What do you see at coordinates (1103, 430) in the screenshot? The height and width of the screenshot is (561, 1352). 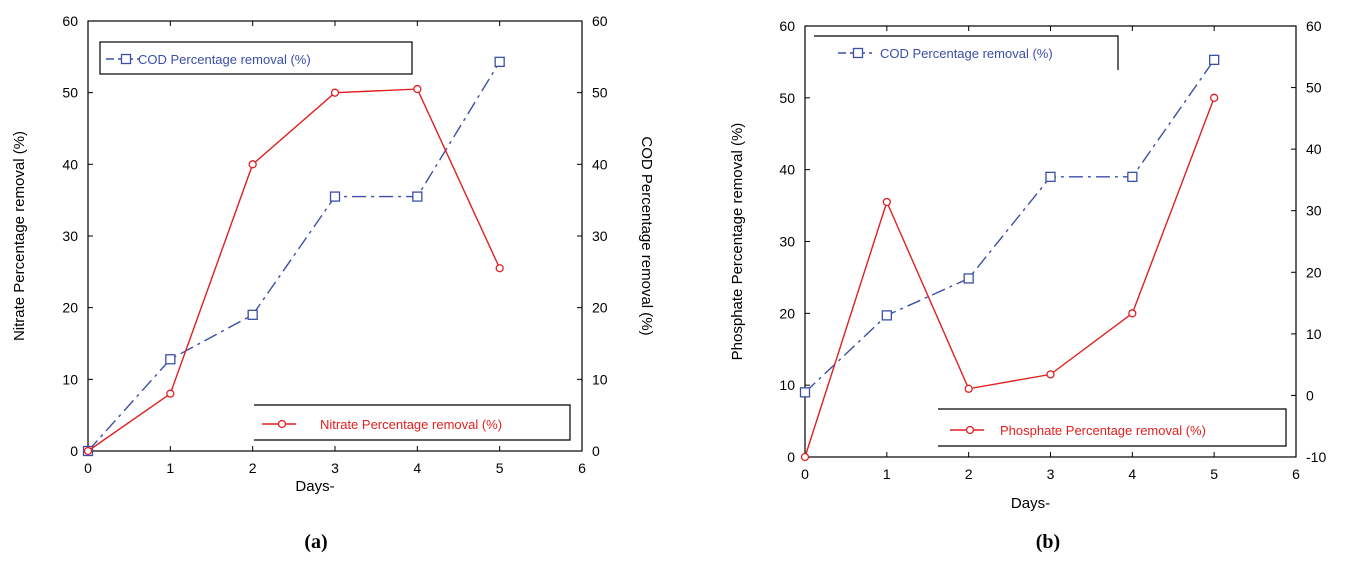 I see `legend-label: Phosphate Percentage removal (%)` at bounding box center [1103, 430].